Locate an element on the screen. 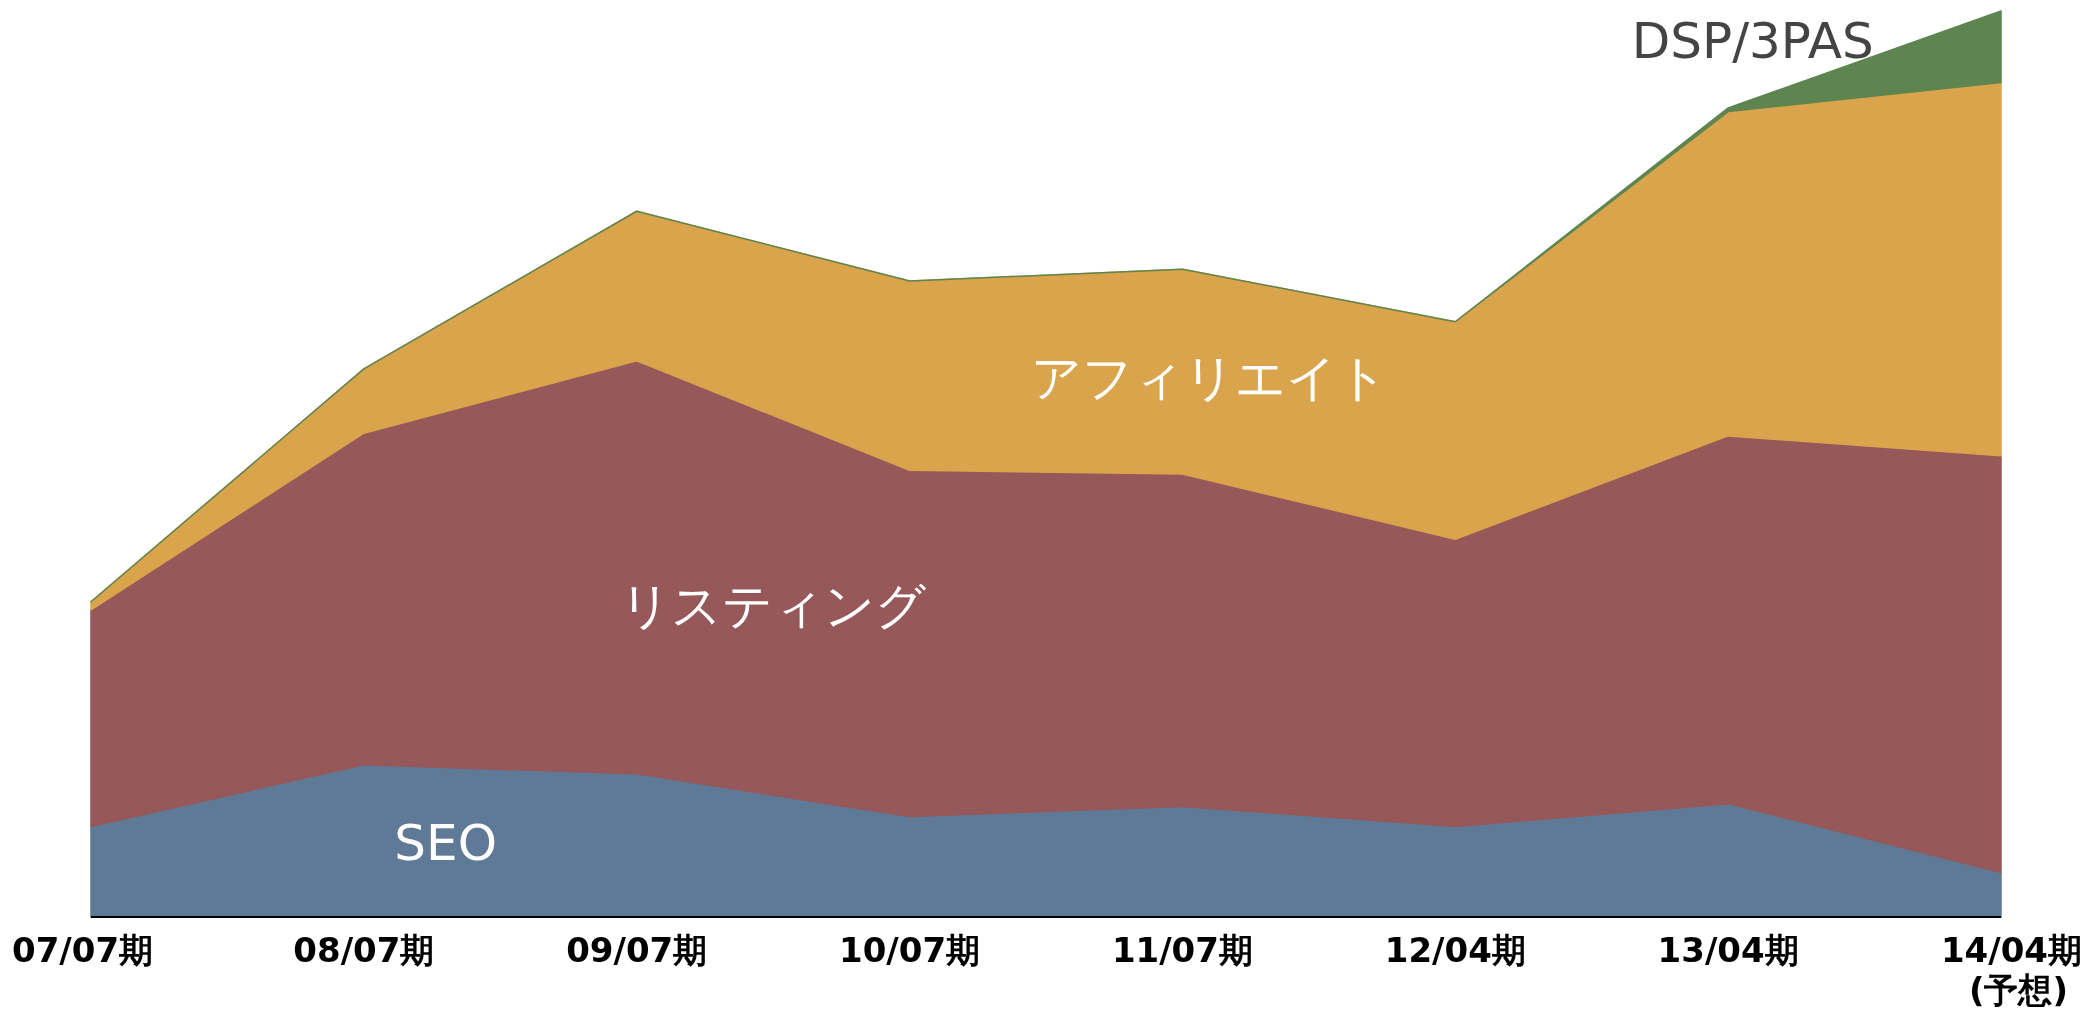  x-tick-label: 14/04期 (予想) is located at coordinates (2011, 970).